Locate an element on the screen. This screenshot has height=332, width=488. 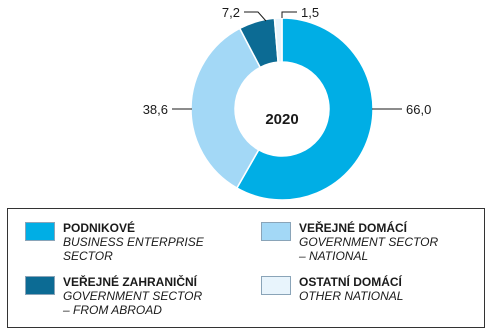
data-label: 38,6 is located at coordinates (155, 109).